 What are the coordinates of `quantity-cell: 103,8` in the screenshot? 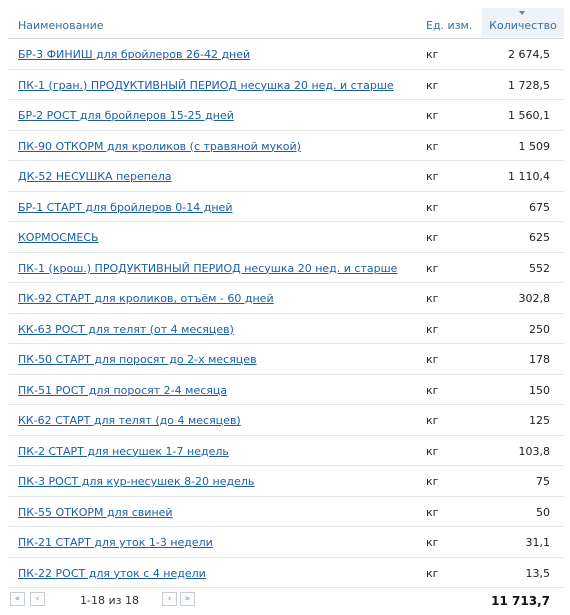 It's located at (534, 451).